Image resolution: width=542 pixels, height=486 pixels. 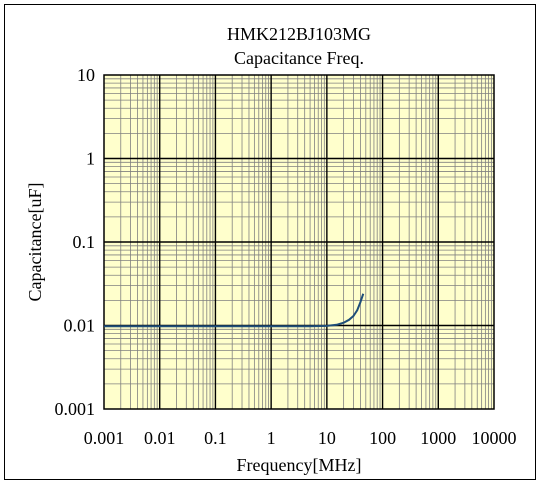 I want to click on y-tick-labels: 10 1 0.1 0.01 0.001, so click(x=75, y=242).